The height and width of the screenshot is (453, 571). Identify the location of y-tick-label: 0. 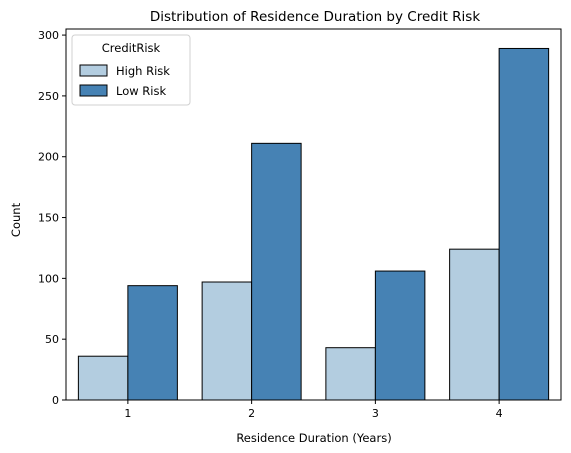
(55, 400).